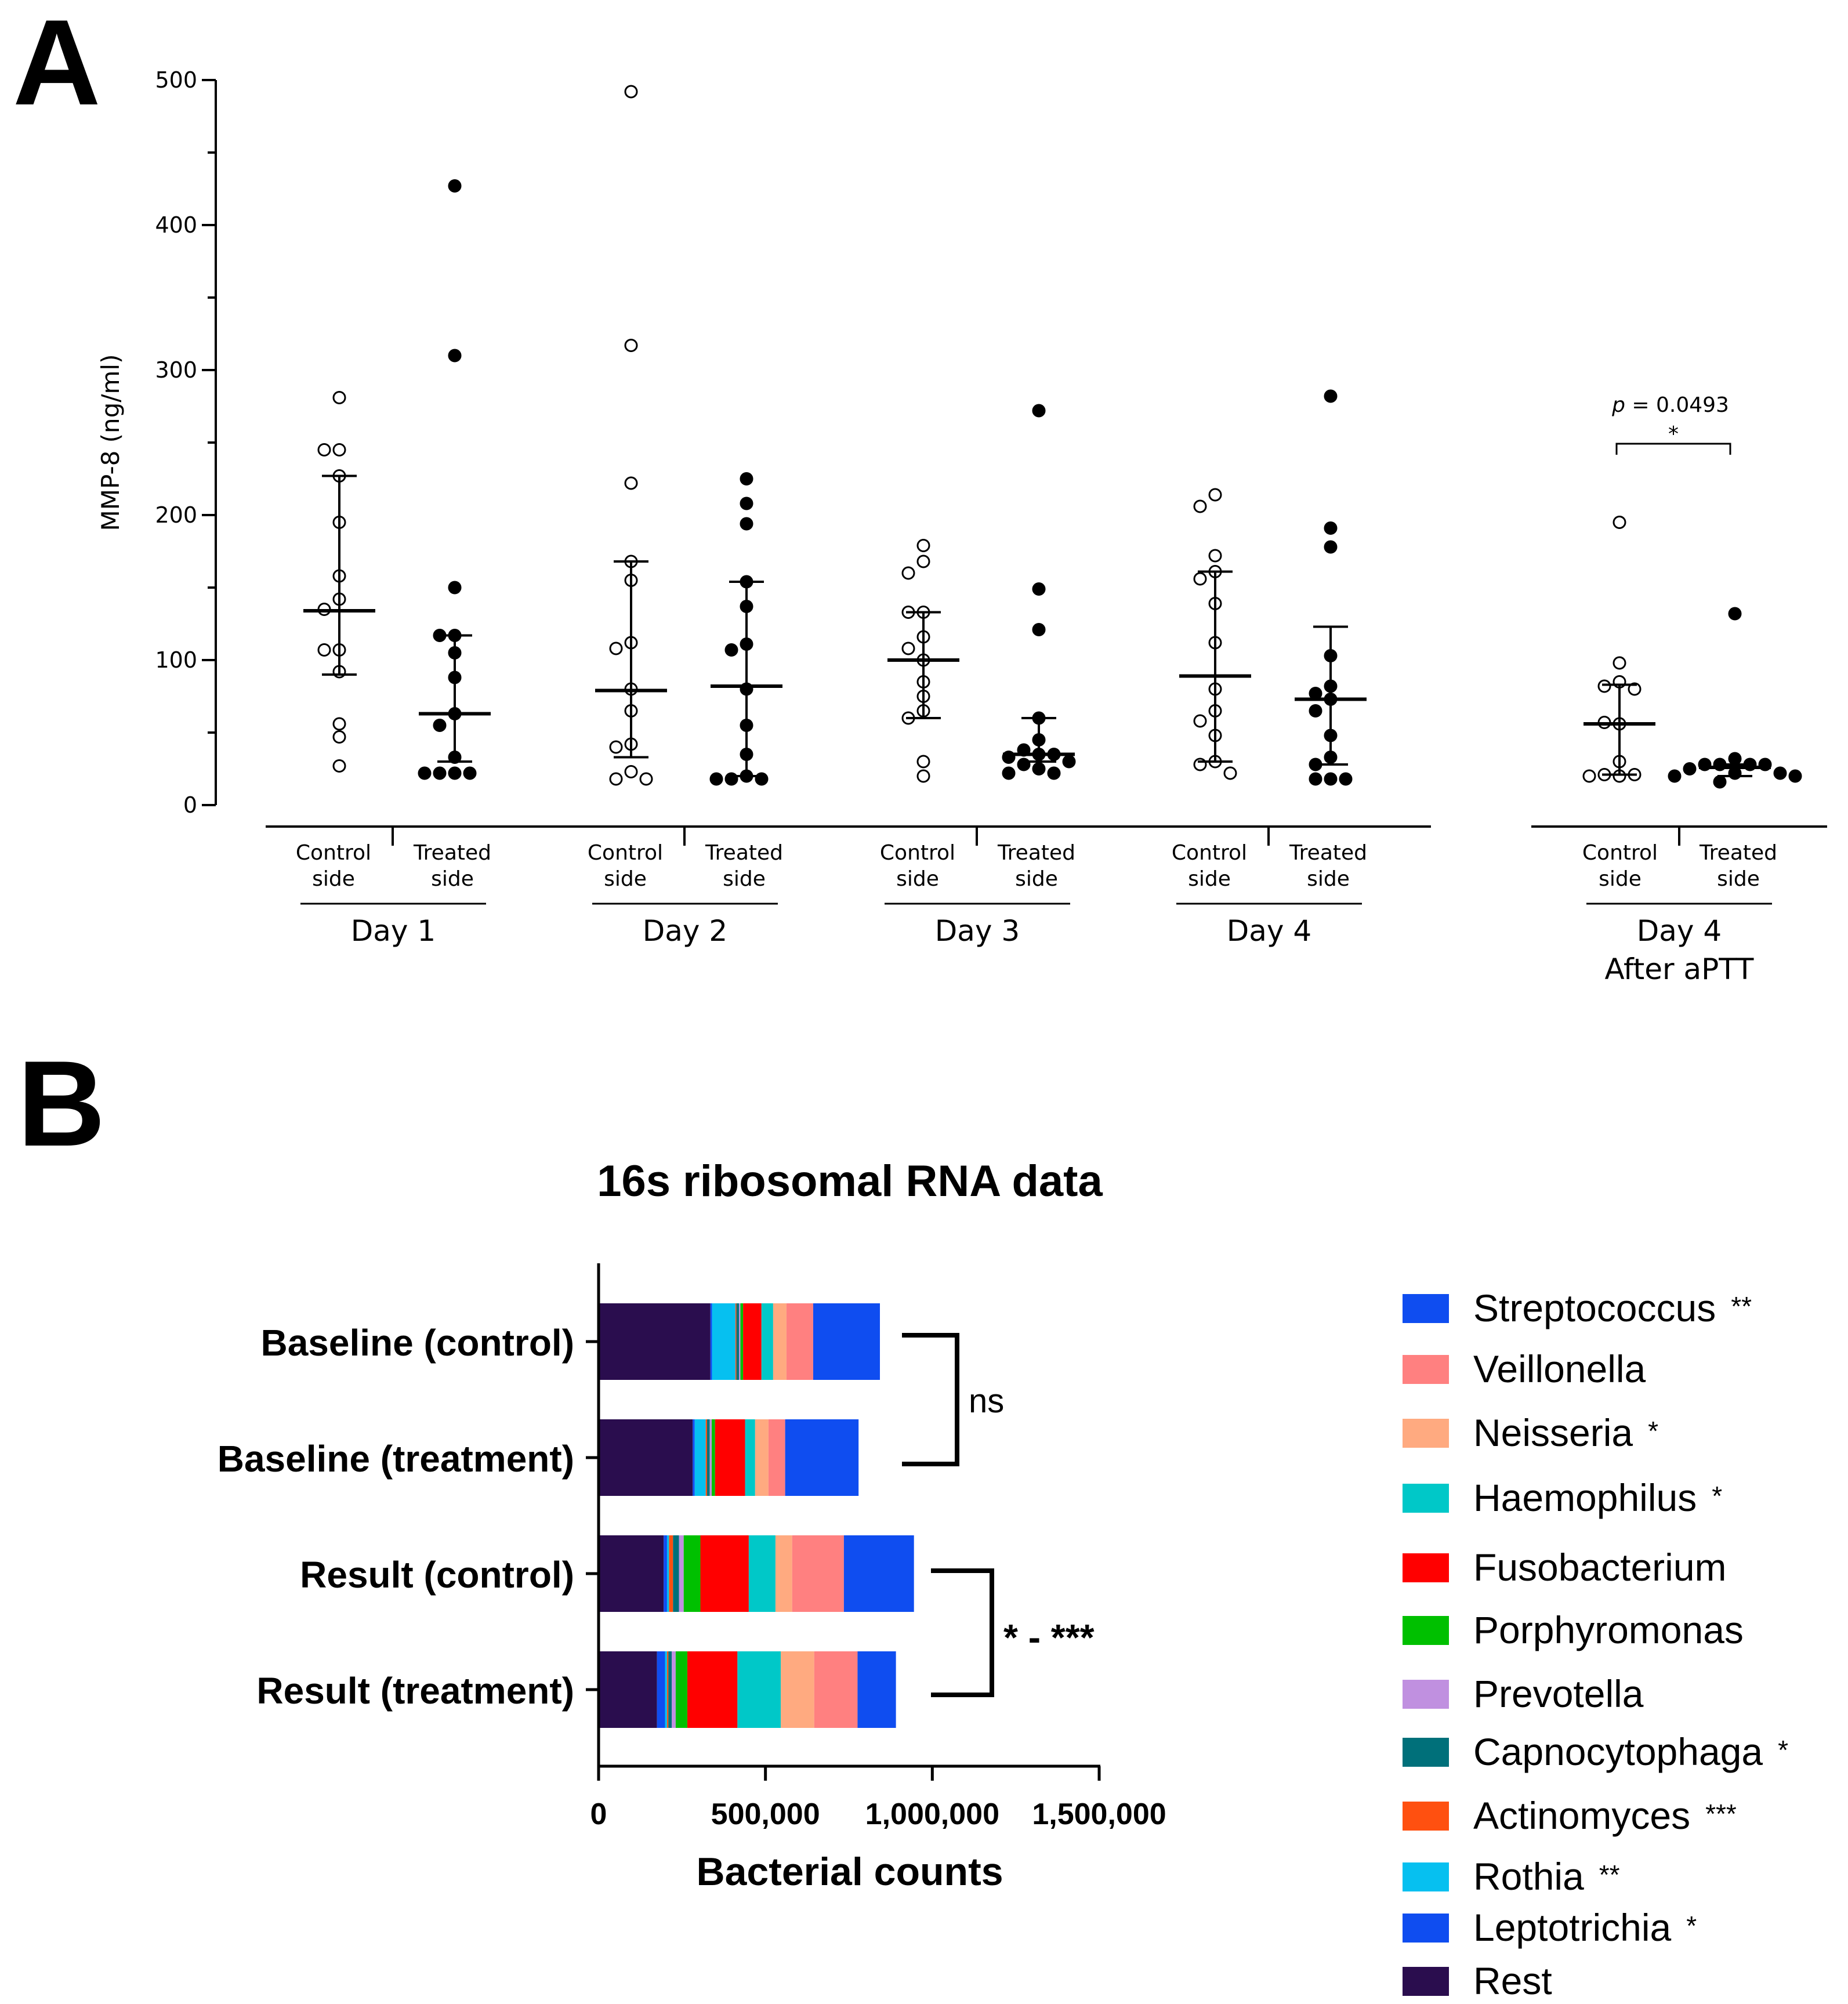 Image resolution: width=1848 pixels, height=2004 pixels. I want to click on day-label: Day 1, so click(393, 931).